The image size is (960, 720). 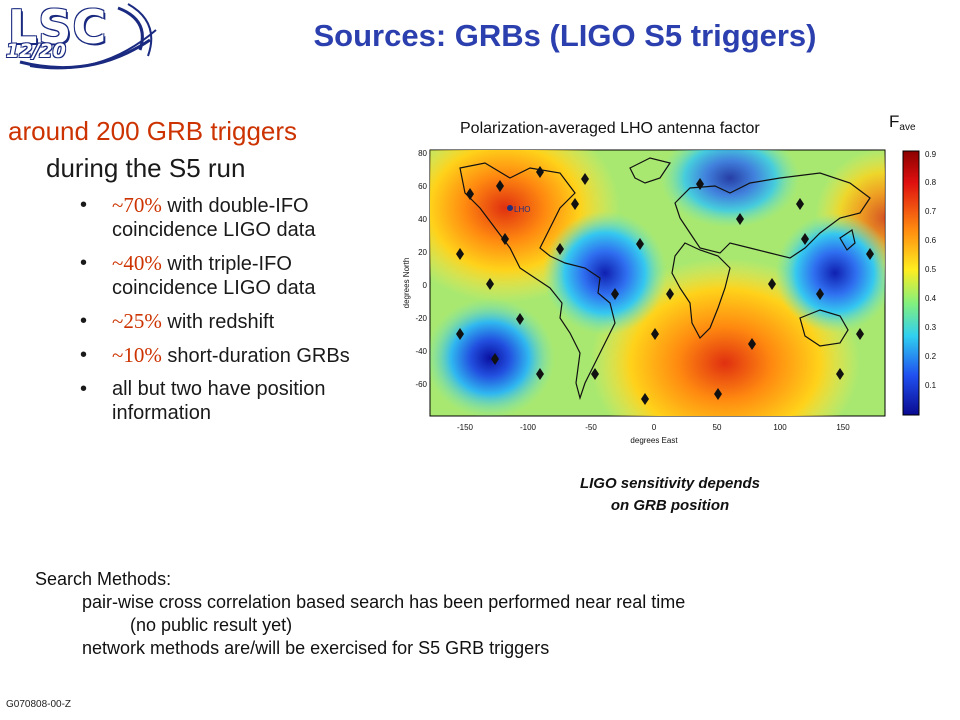 What do you see at coordinates (258, 356) in the screenshot?
I see `bullet-text: short-duration GRBs` at bounding box center [258, 356].